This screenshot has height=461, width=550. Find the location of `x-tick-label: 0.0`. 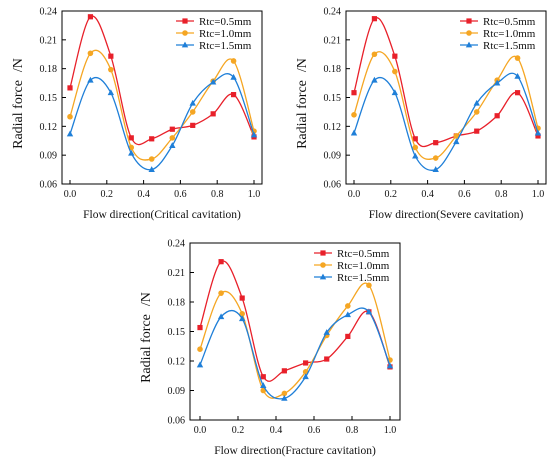

x-tick-label: 0.0 is located at coordinates (354, 194).